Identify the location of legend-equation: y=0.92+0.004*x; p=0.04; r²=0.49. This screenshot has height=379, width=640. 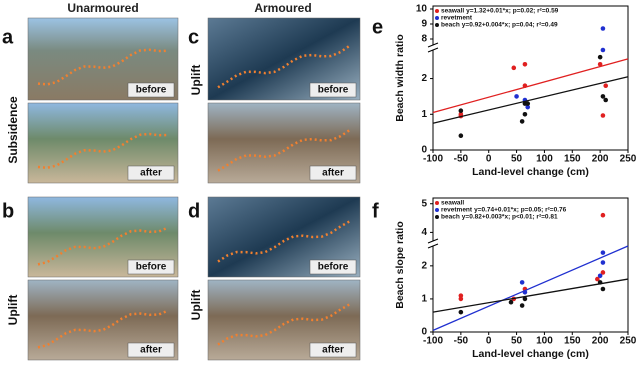
(510, 25).